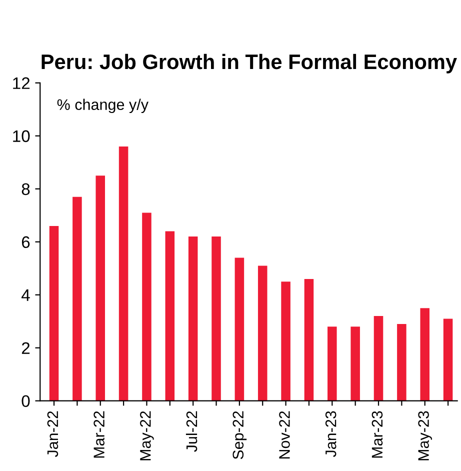 The height and width of the screenshot is (471, 461). What do you see at coordinates (284, 435) in the screenshot?
I see `x-tick-label: Nov-22` at bounding box center [284, 435].